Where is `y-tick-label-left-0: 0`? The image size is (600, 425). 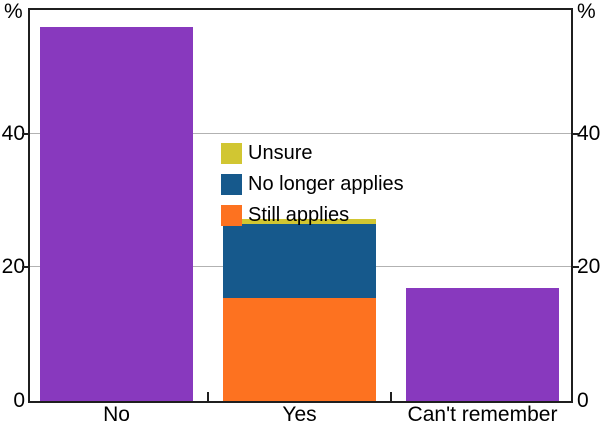
y-tick-label-left-0: 0 is located at coordinates (19, 400).